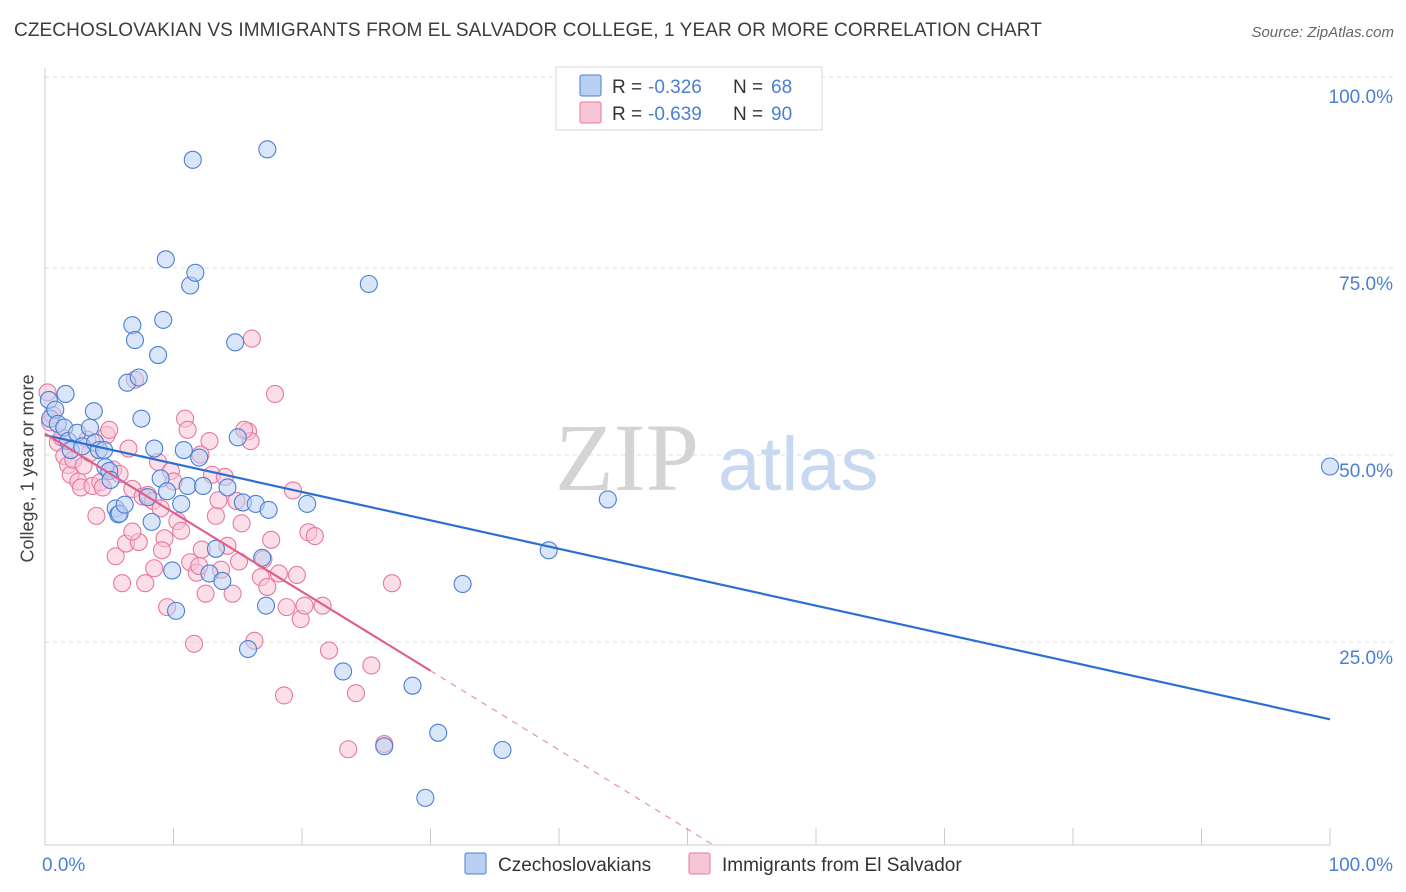 The height and width of the screenshot is (892, 1406). Describe the element at coordinates (1361, 97) in the screenshot. I see `y-tick-label: 100.0%` at that location.